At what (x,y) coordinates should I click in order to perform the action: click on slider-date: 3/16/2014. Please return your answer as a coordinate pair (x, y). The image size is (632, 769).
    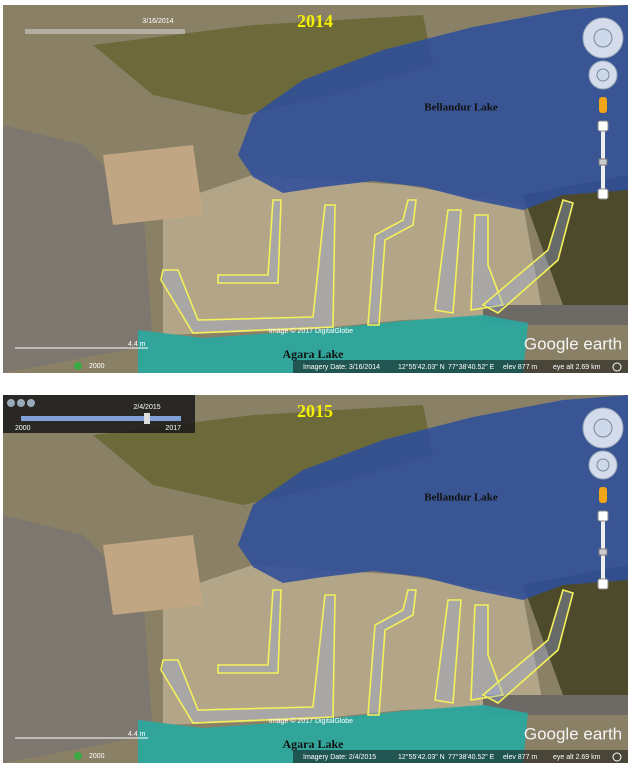
    Looking at the image, I should click on (157, 21).